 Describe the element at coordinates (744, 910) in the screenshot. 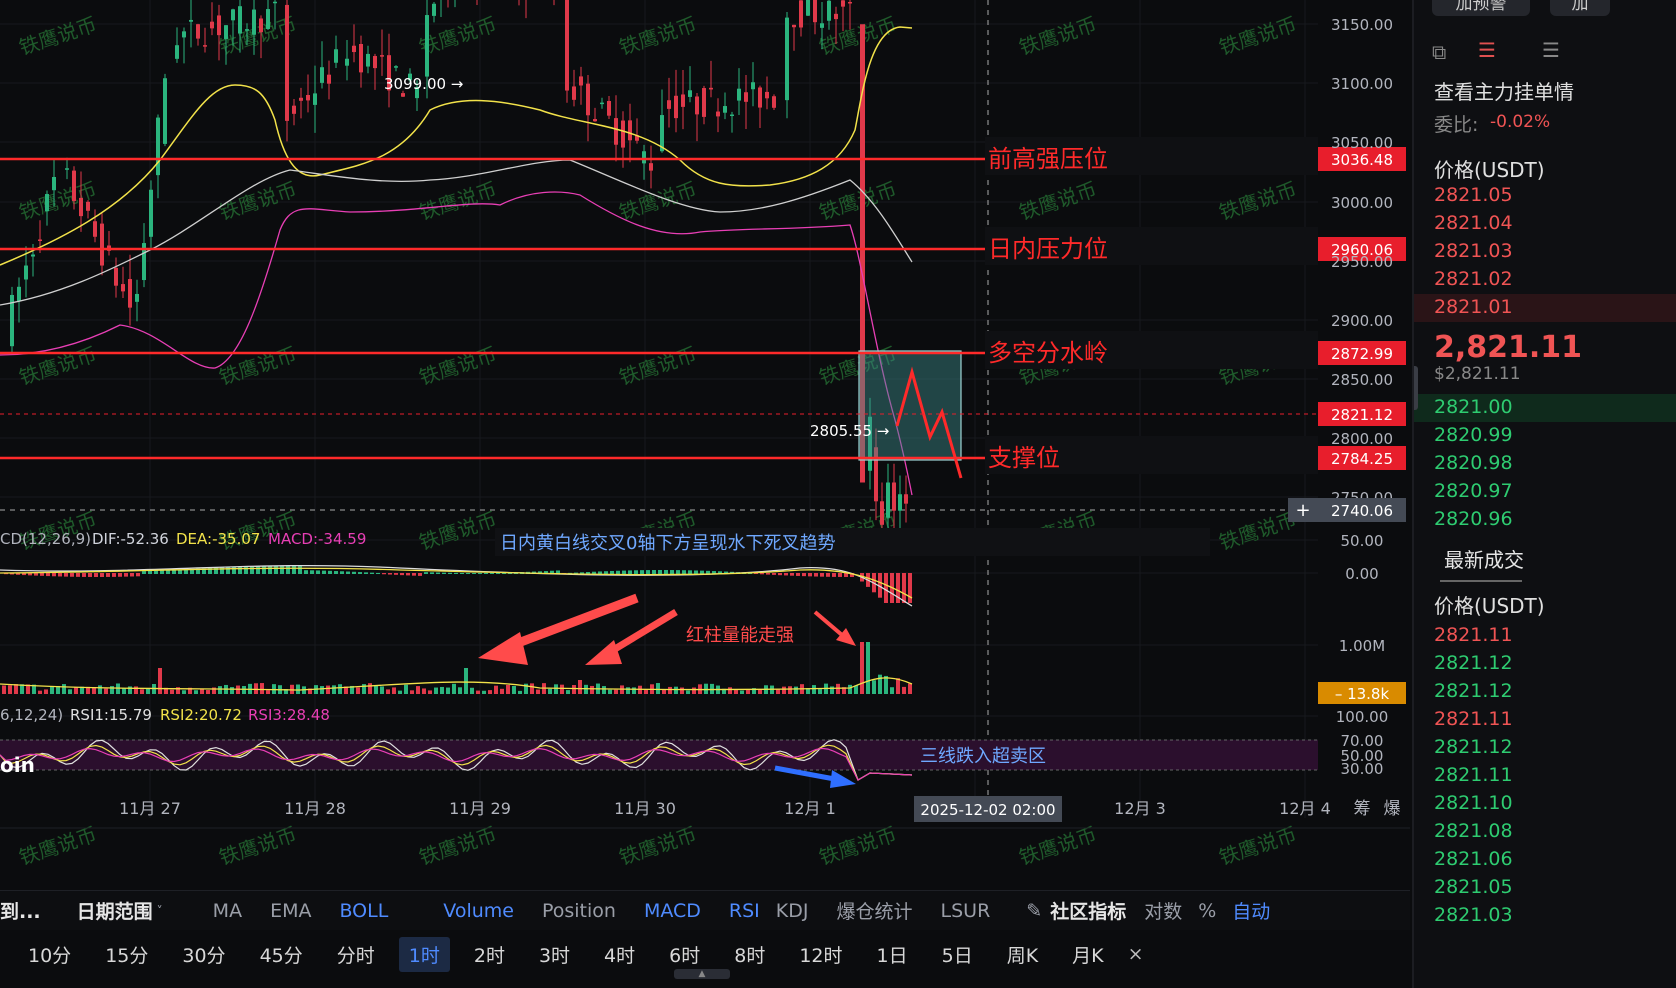

I see `indicator-rsi: RSI` at that location.